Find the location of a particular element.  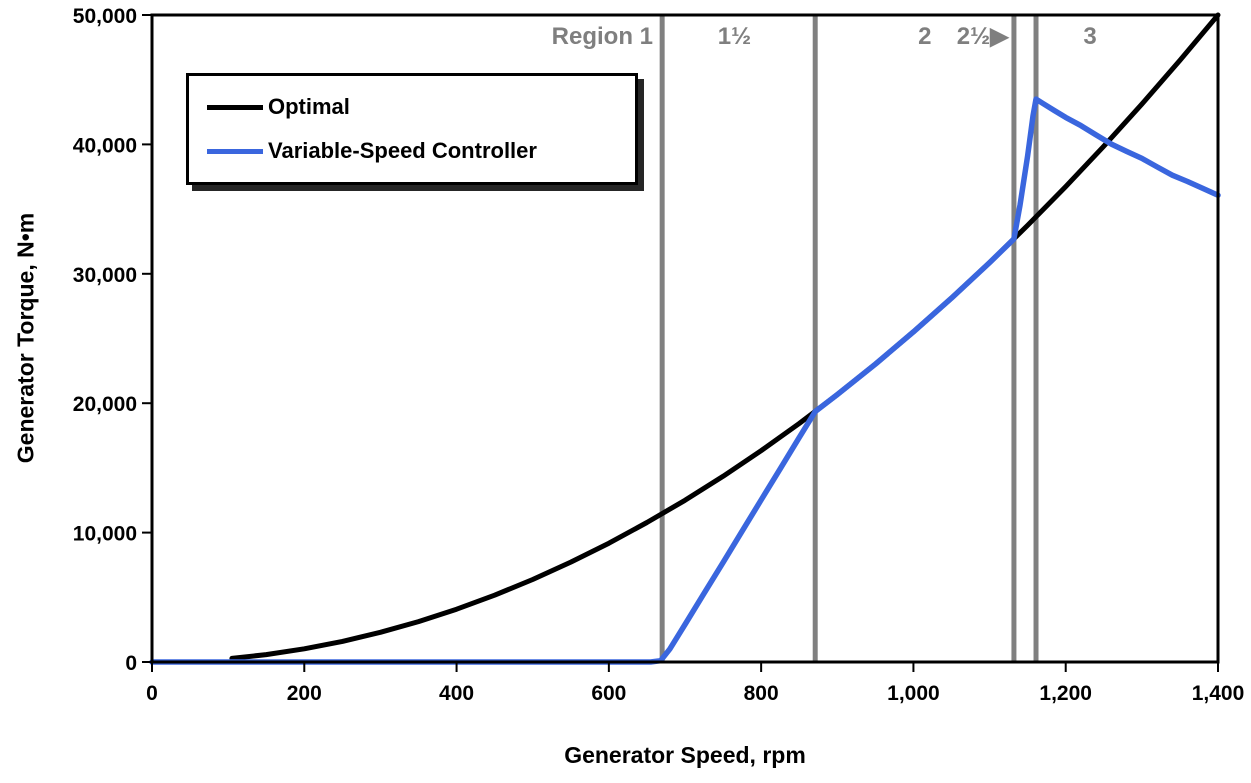

legend-item-controller: Variable-Speed Controller is located at coordinates (421, 151).